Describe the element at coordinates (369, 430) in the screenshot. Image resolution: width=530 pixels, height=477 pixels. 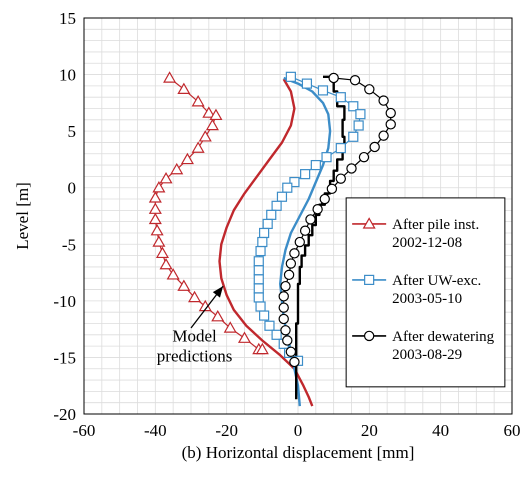
I see `x-tick-label: 20` at that location.